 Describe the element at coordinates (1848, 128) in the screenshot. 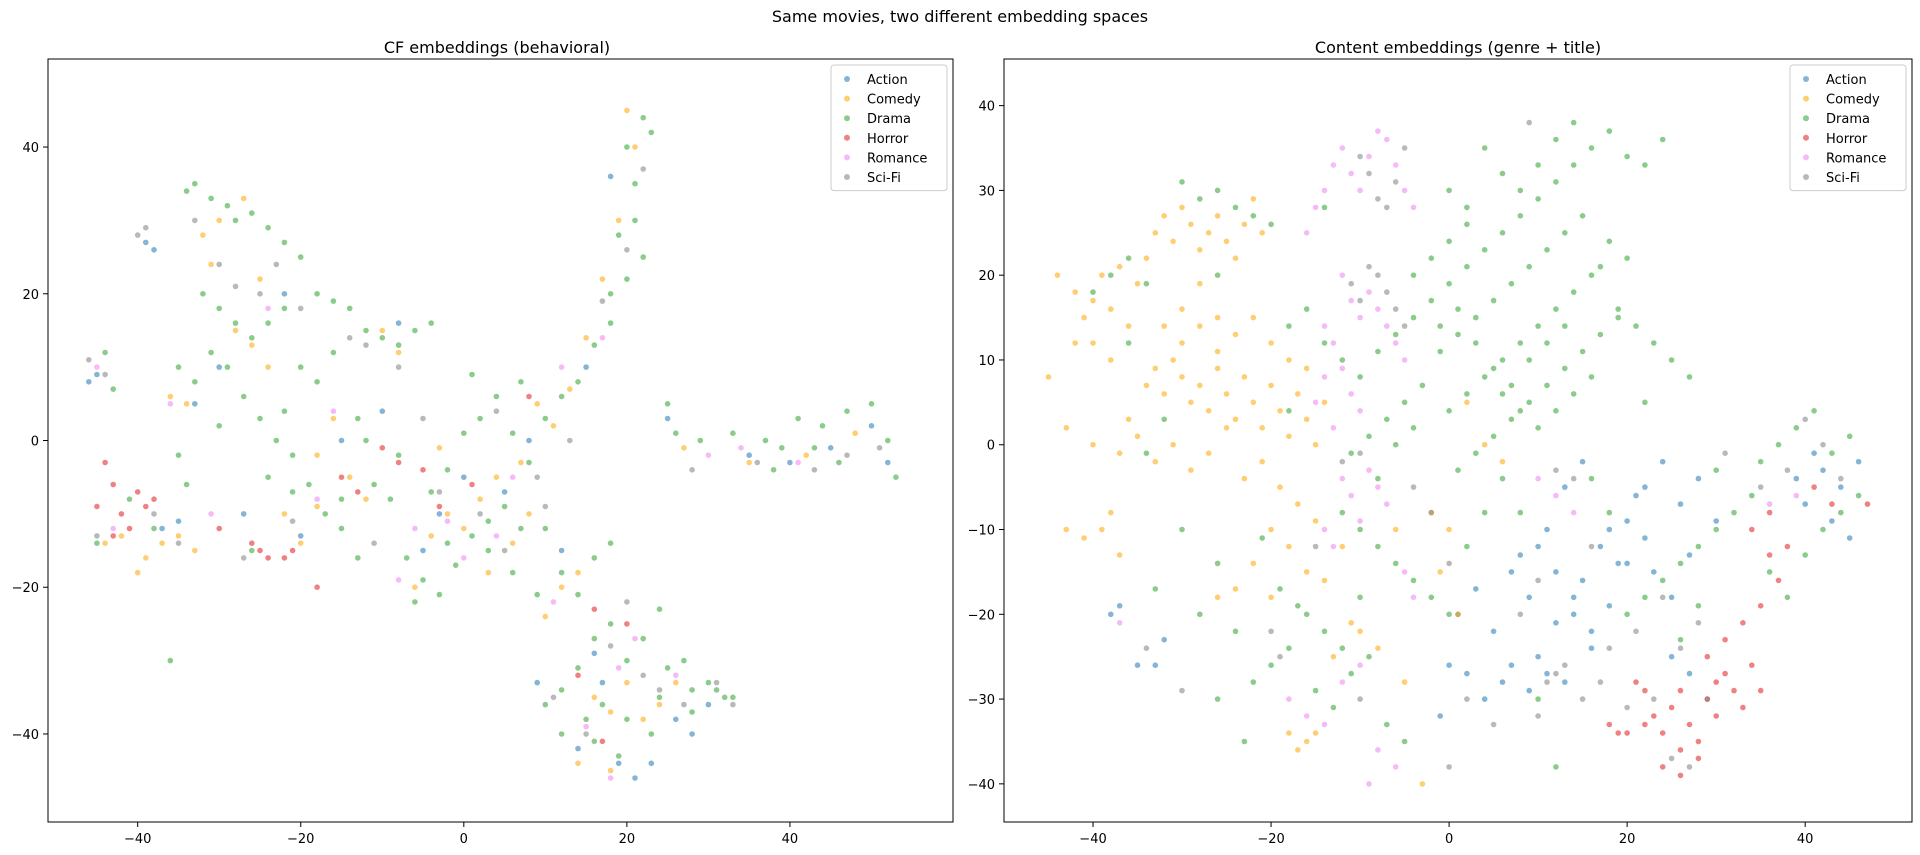

I see `legend: Action Comedy Drama Horror Romance Sci-Fi` at that location.